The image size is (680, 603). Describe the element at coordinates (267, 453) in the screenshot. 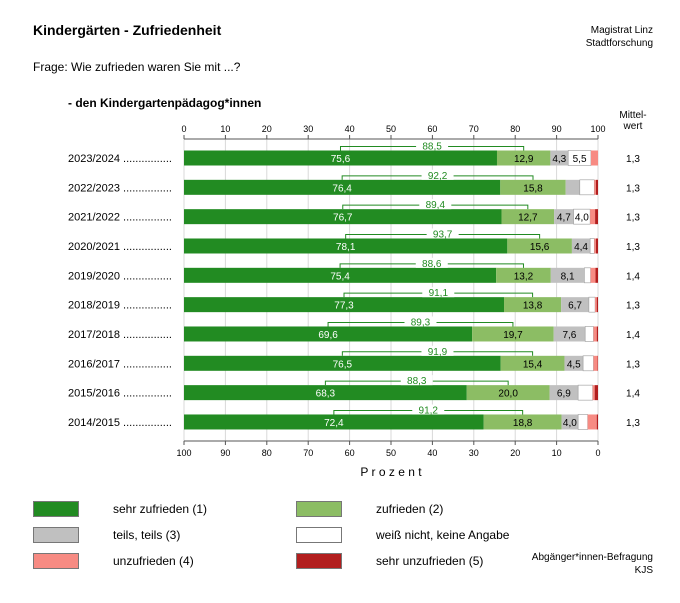

I see `bottom-tick-label: 80` at that location.